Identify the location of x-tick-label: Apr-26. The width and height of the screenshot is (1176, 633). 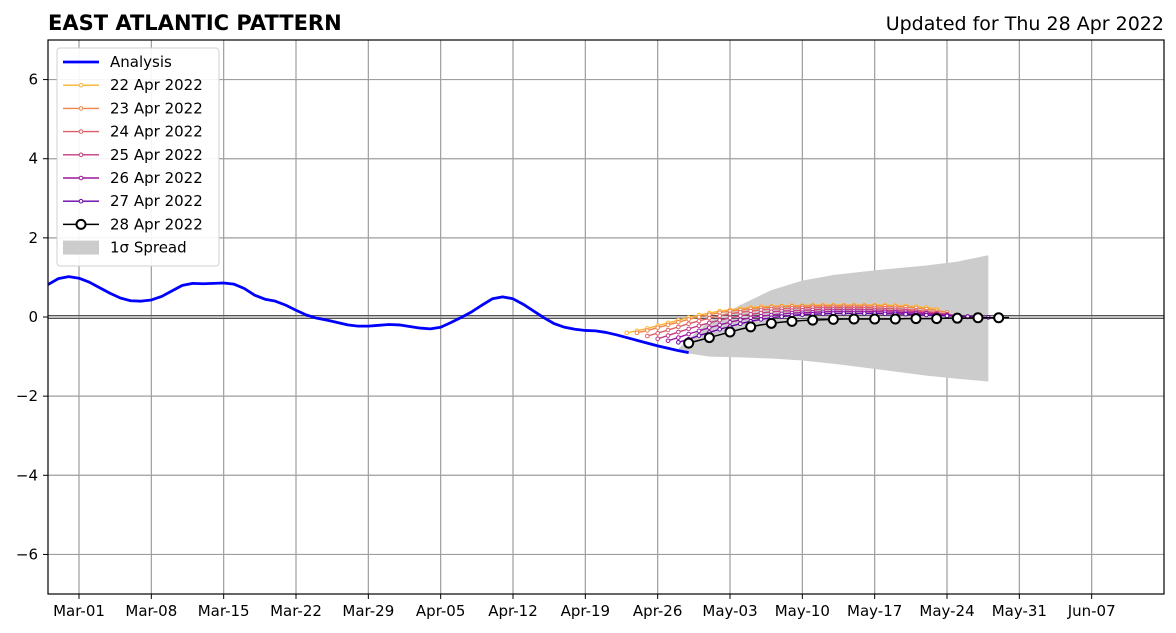
(658, 611).